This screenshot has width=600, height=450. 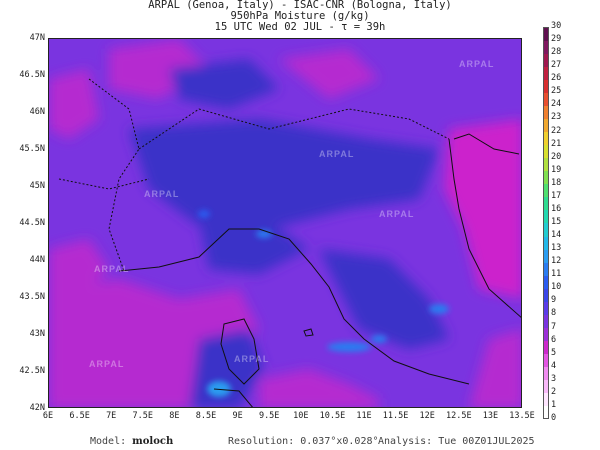 I want to click on longitude-label: 7.5E, so click(x=143, y=416).